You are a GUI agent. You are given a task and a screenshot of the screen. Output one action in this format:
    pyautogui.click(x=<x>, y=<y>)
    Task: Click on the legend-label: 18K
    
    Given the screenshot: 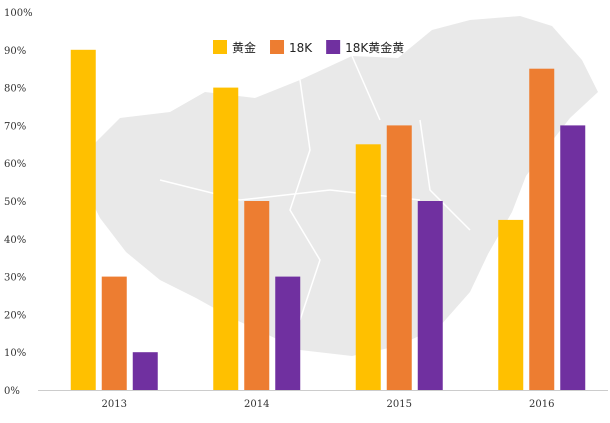 What is the action you would take?
    pyautogui.click(x=301, y=48)
    